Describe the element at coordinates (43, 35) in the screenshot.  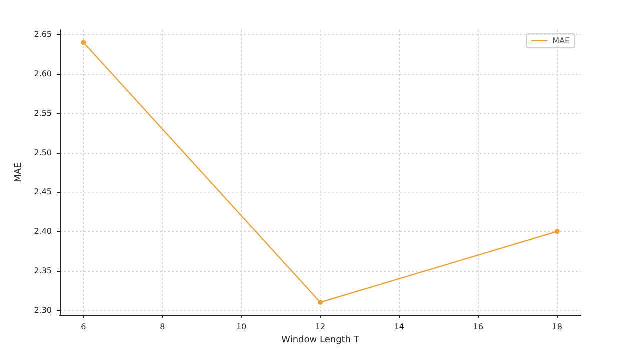
I see `y-tick-label: 2.65` at that location.